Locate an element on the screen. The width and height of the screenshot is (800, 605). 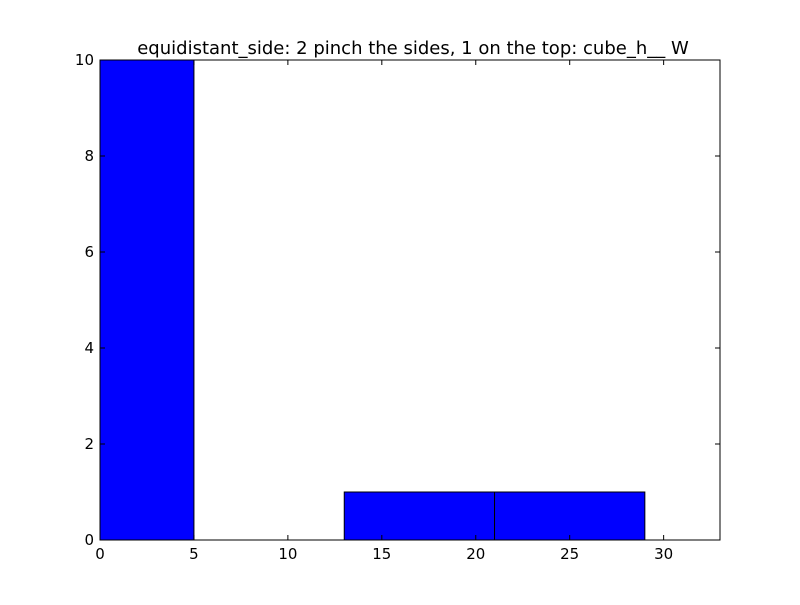
y-tick-label: 6 is located at coordinates (89, 252).